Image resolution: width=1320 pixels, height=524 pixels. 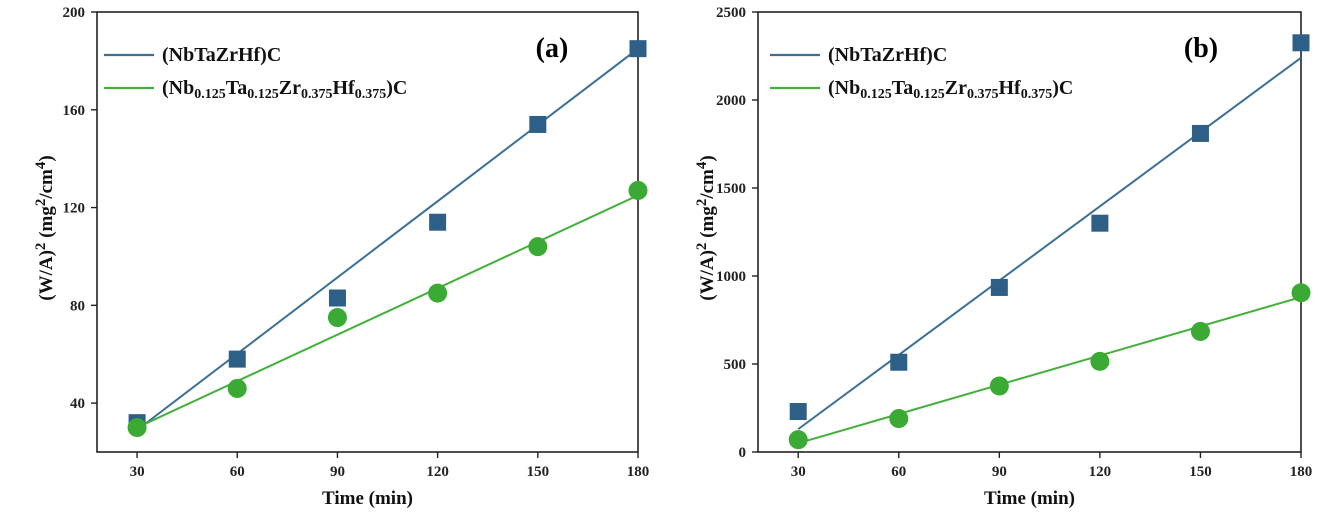 I want to click on y-tick-label: 0, so click(x=743, y=453).